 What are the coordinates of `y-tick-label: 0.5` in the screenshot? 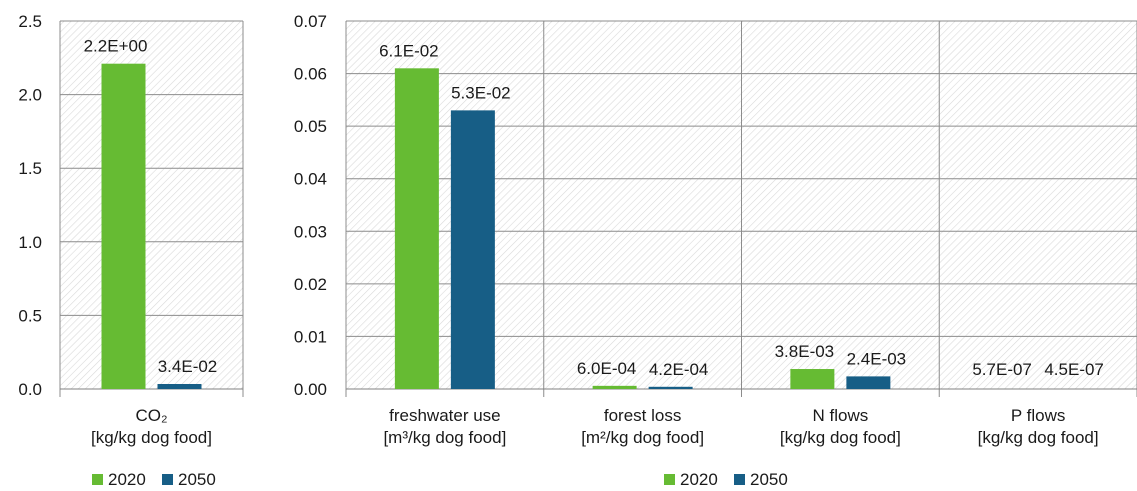 It's located at (30, 315).